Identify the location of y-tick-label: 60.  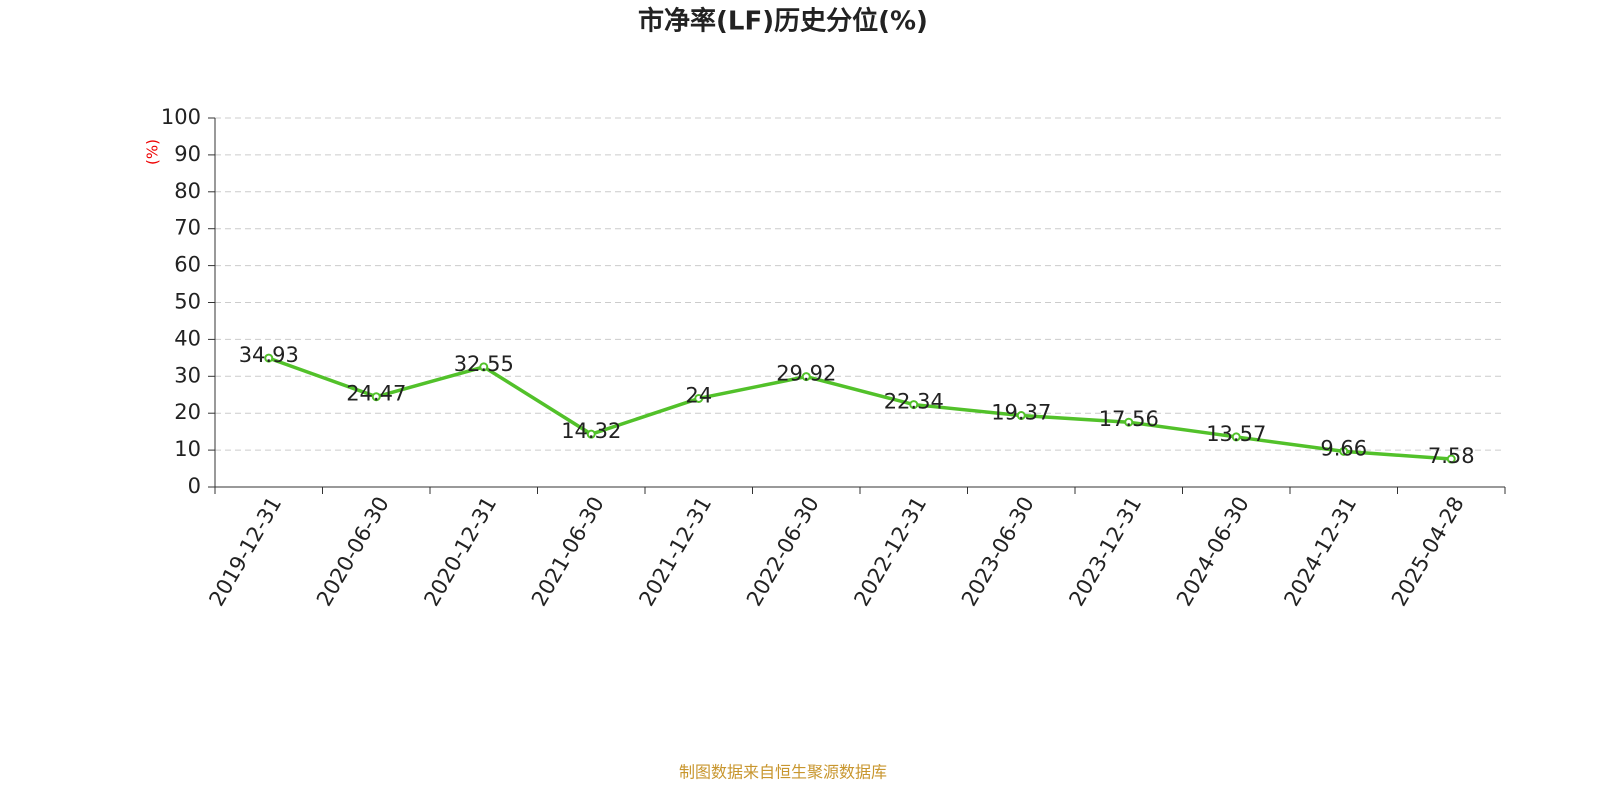
(187, 265).